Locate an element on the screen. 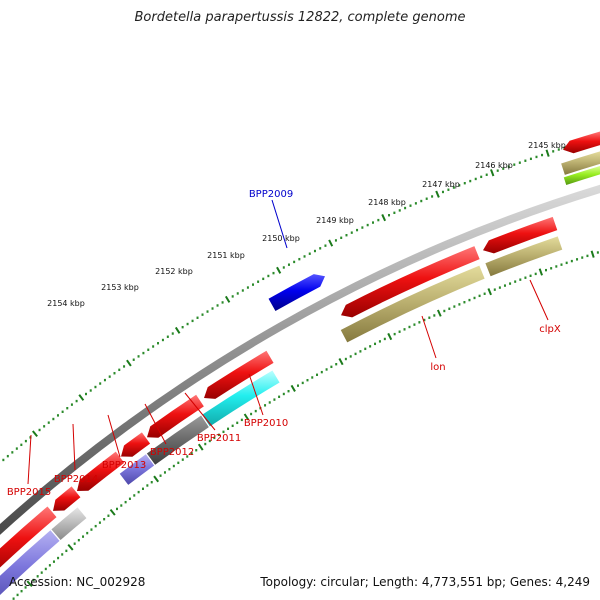 The height and width of the screenshot is (600, 600). gene-bpp2014 is located at coordinates (67, 498).